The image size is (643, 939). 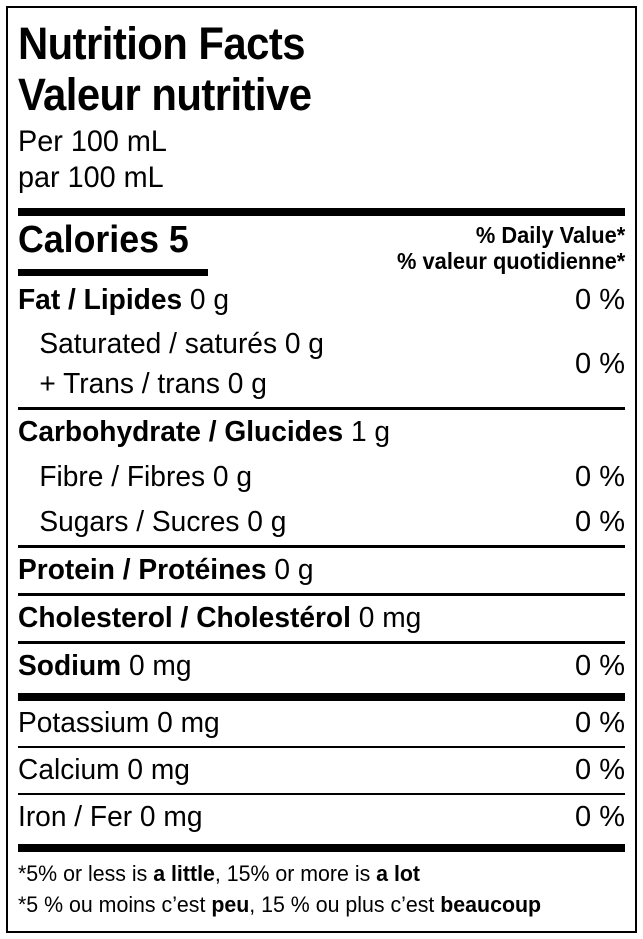 What do you see at coordinates (321, 817) in the screenshot?
I see `row-iron: Iron / Fer 0 mg 0 %` at bounding box center [321, 817].